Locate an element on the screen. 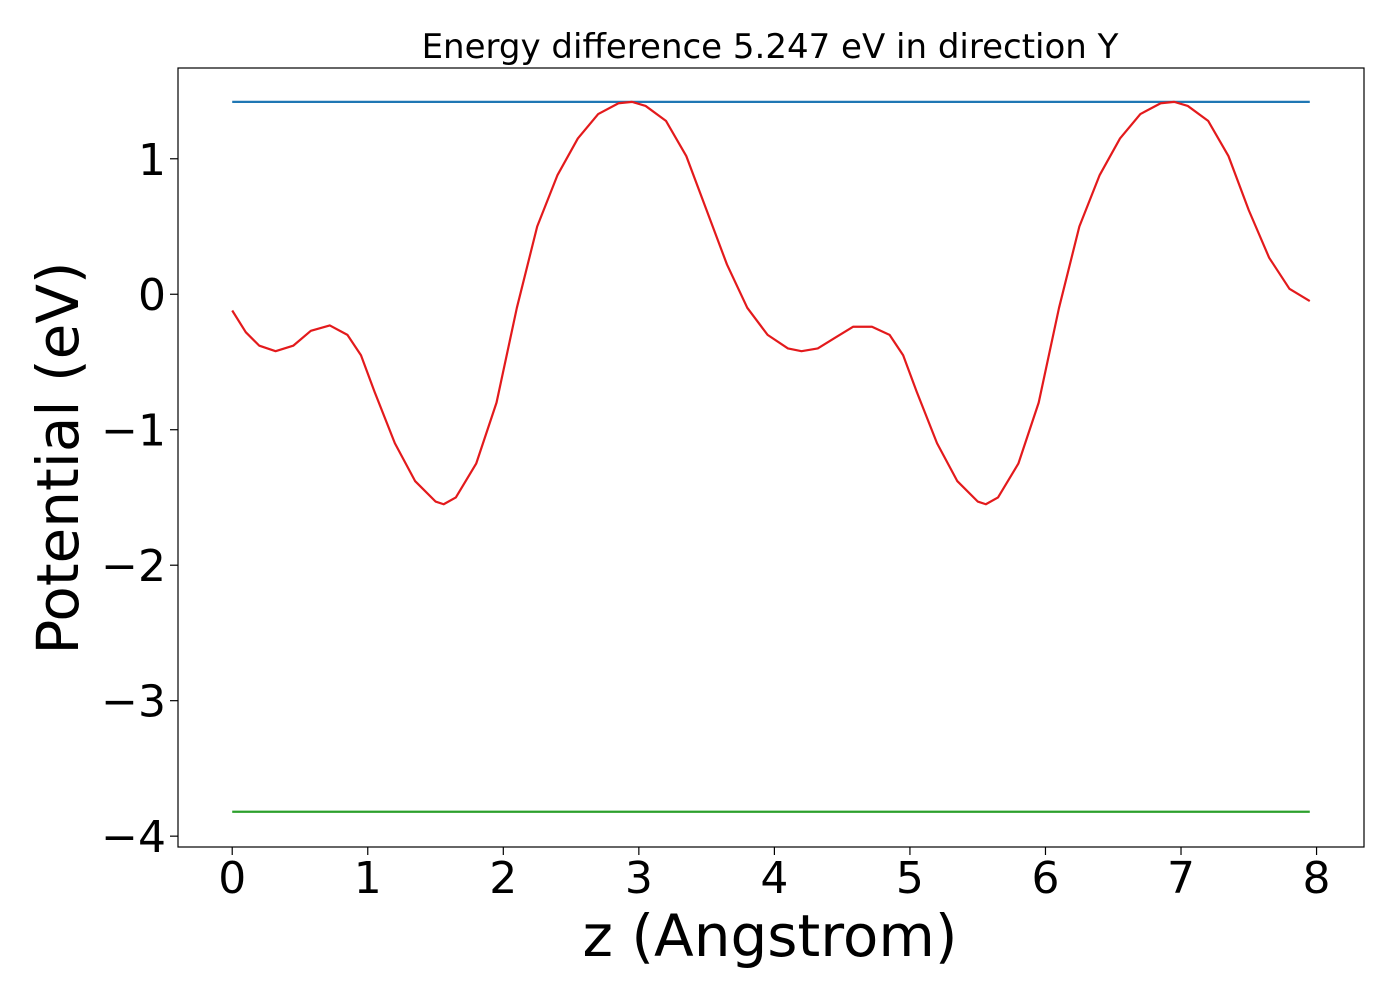 Image resolution: width=1400 pixels, height=1000 pixels. y-tick-label: −1 is located at coordinates (133, 431).